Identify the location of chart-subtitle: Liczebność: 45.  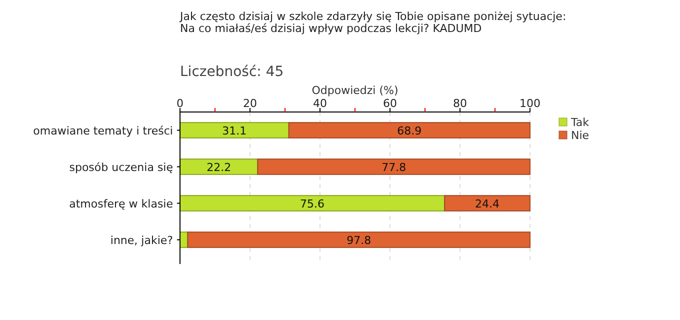
(232, 72).